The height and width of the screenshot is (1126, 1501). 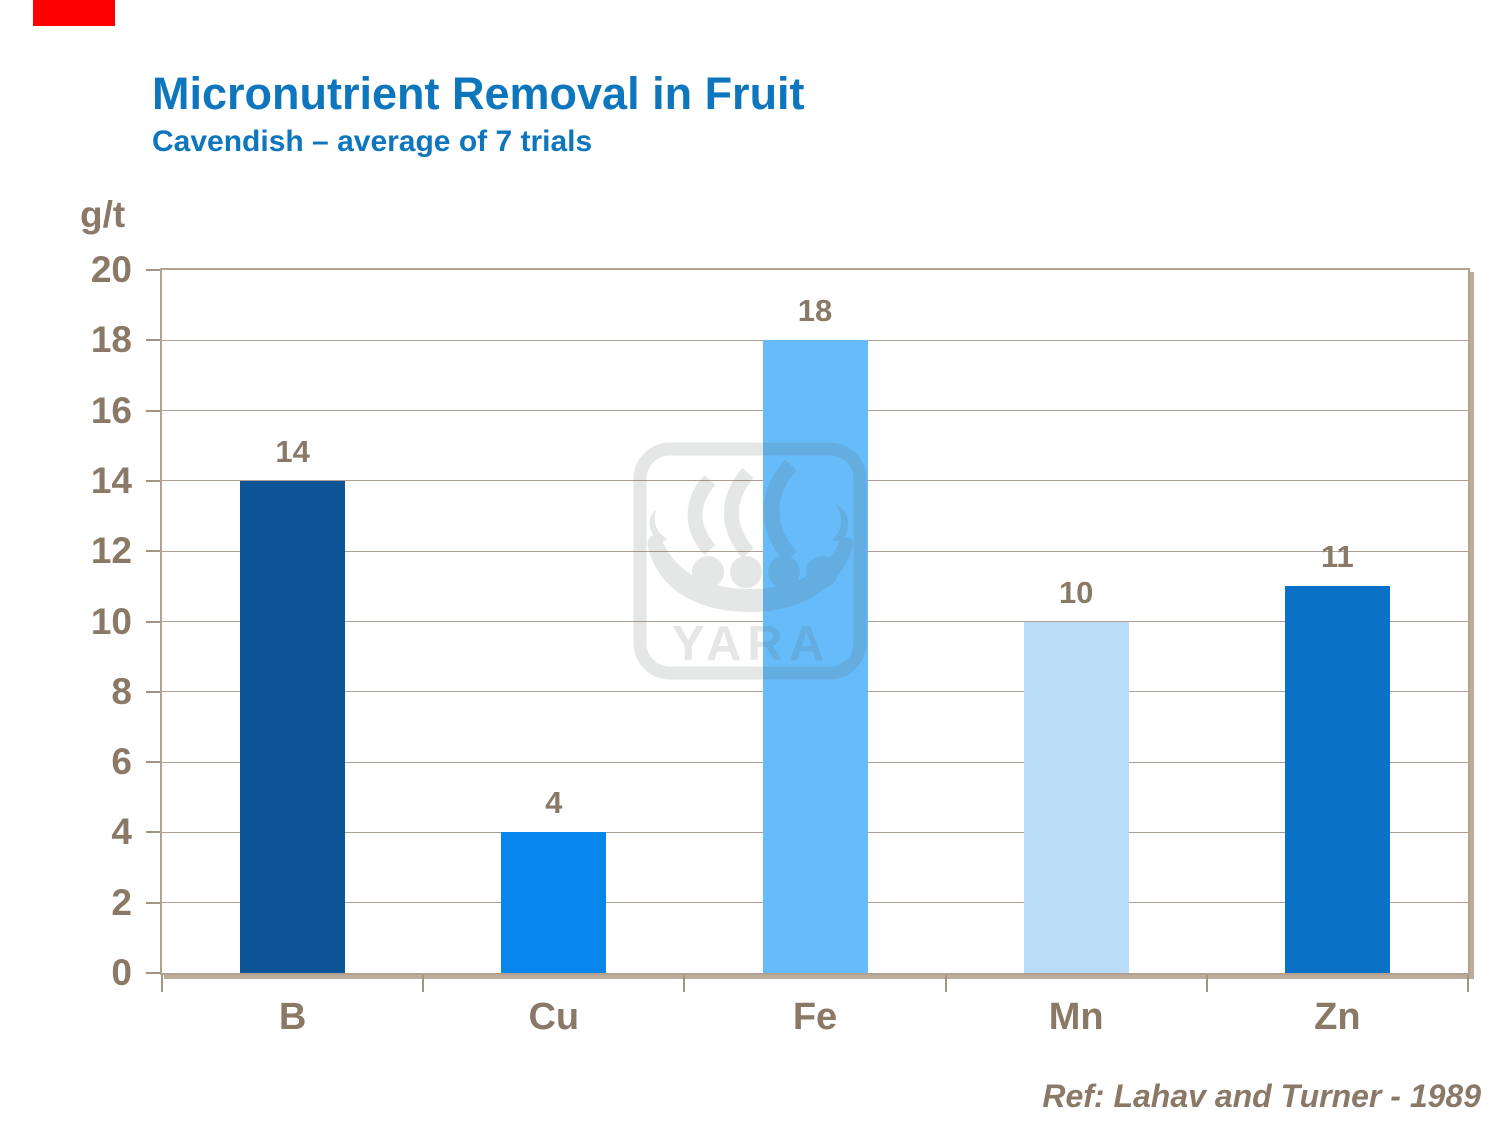 I want to click on y-axis-tick-label: 0, so click(x=121, y=972).